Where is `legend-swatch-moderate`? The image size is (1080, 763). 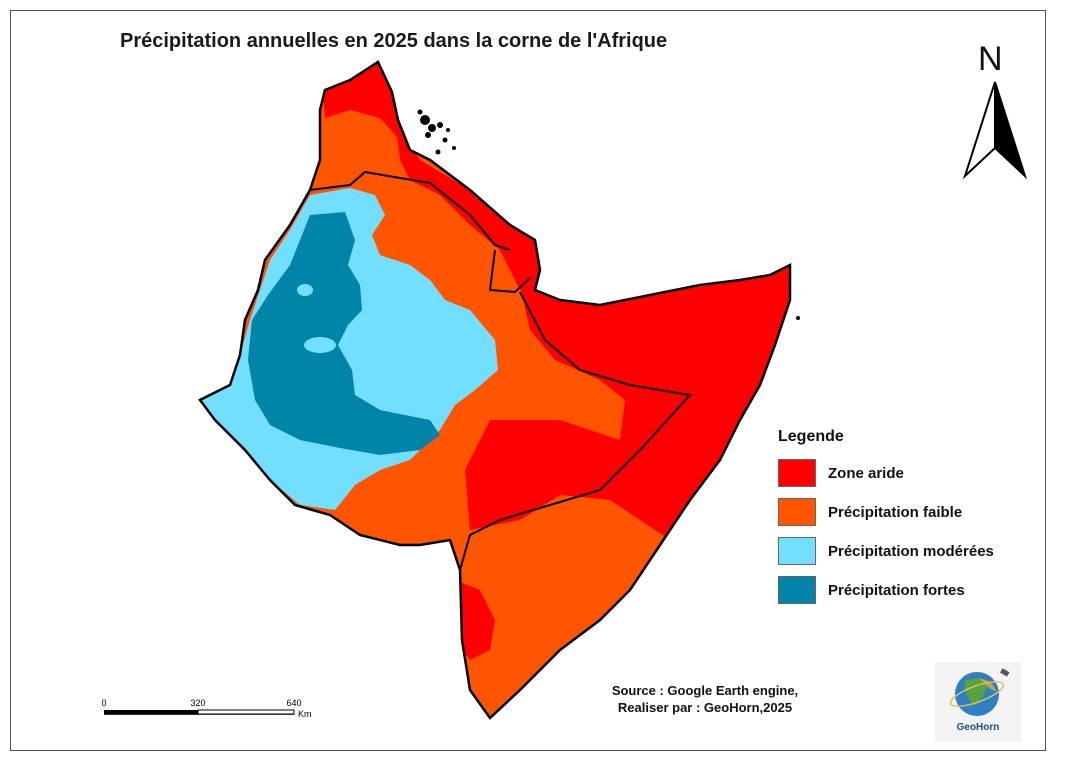 legend-swatch-moderate is located at coordinates (797, 551).